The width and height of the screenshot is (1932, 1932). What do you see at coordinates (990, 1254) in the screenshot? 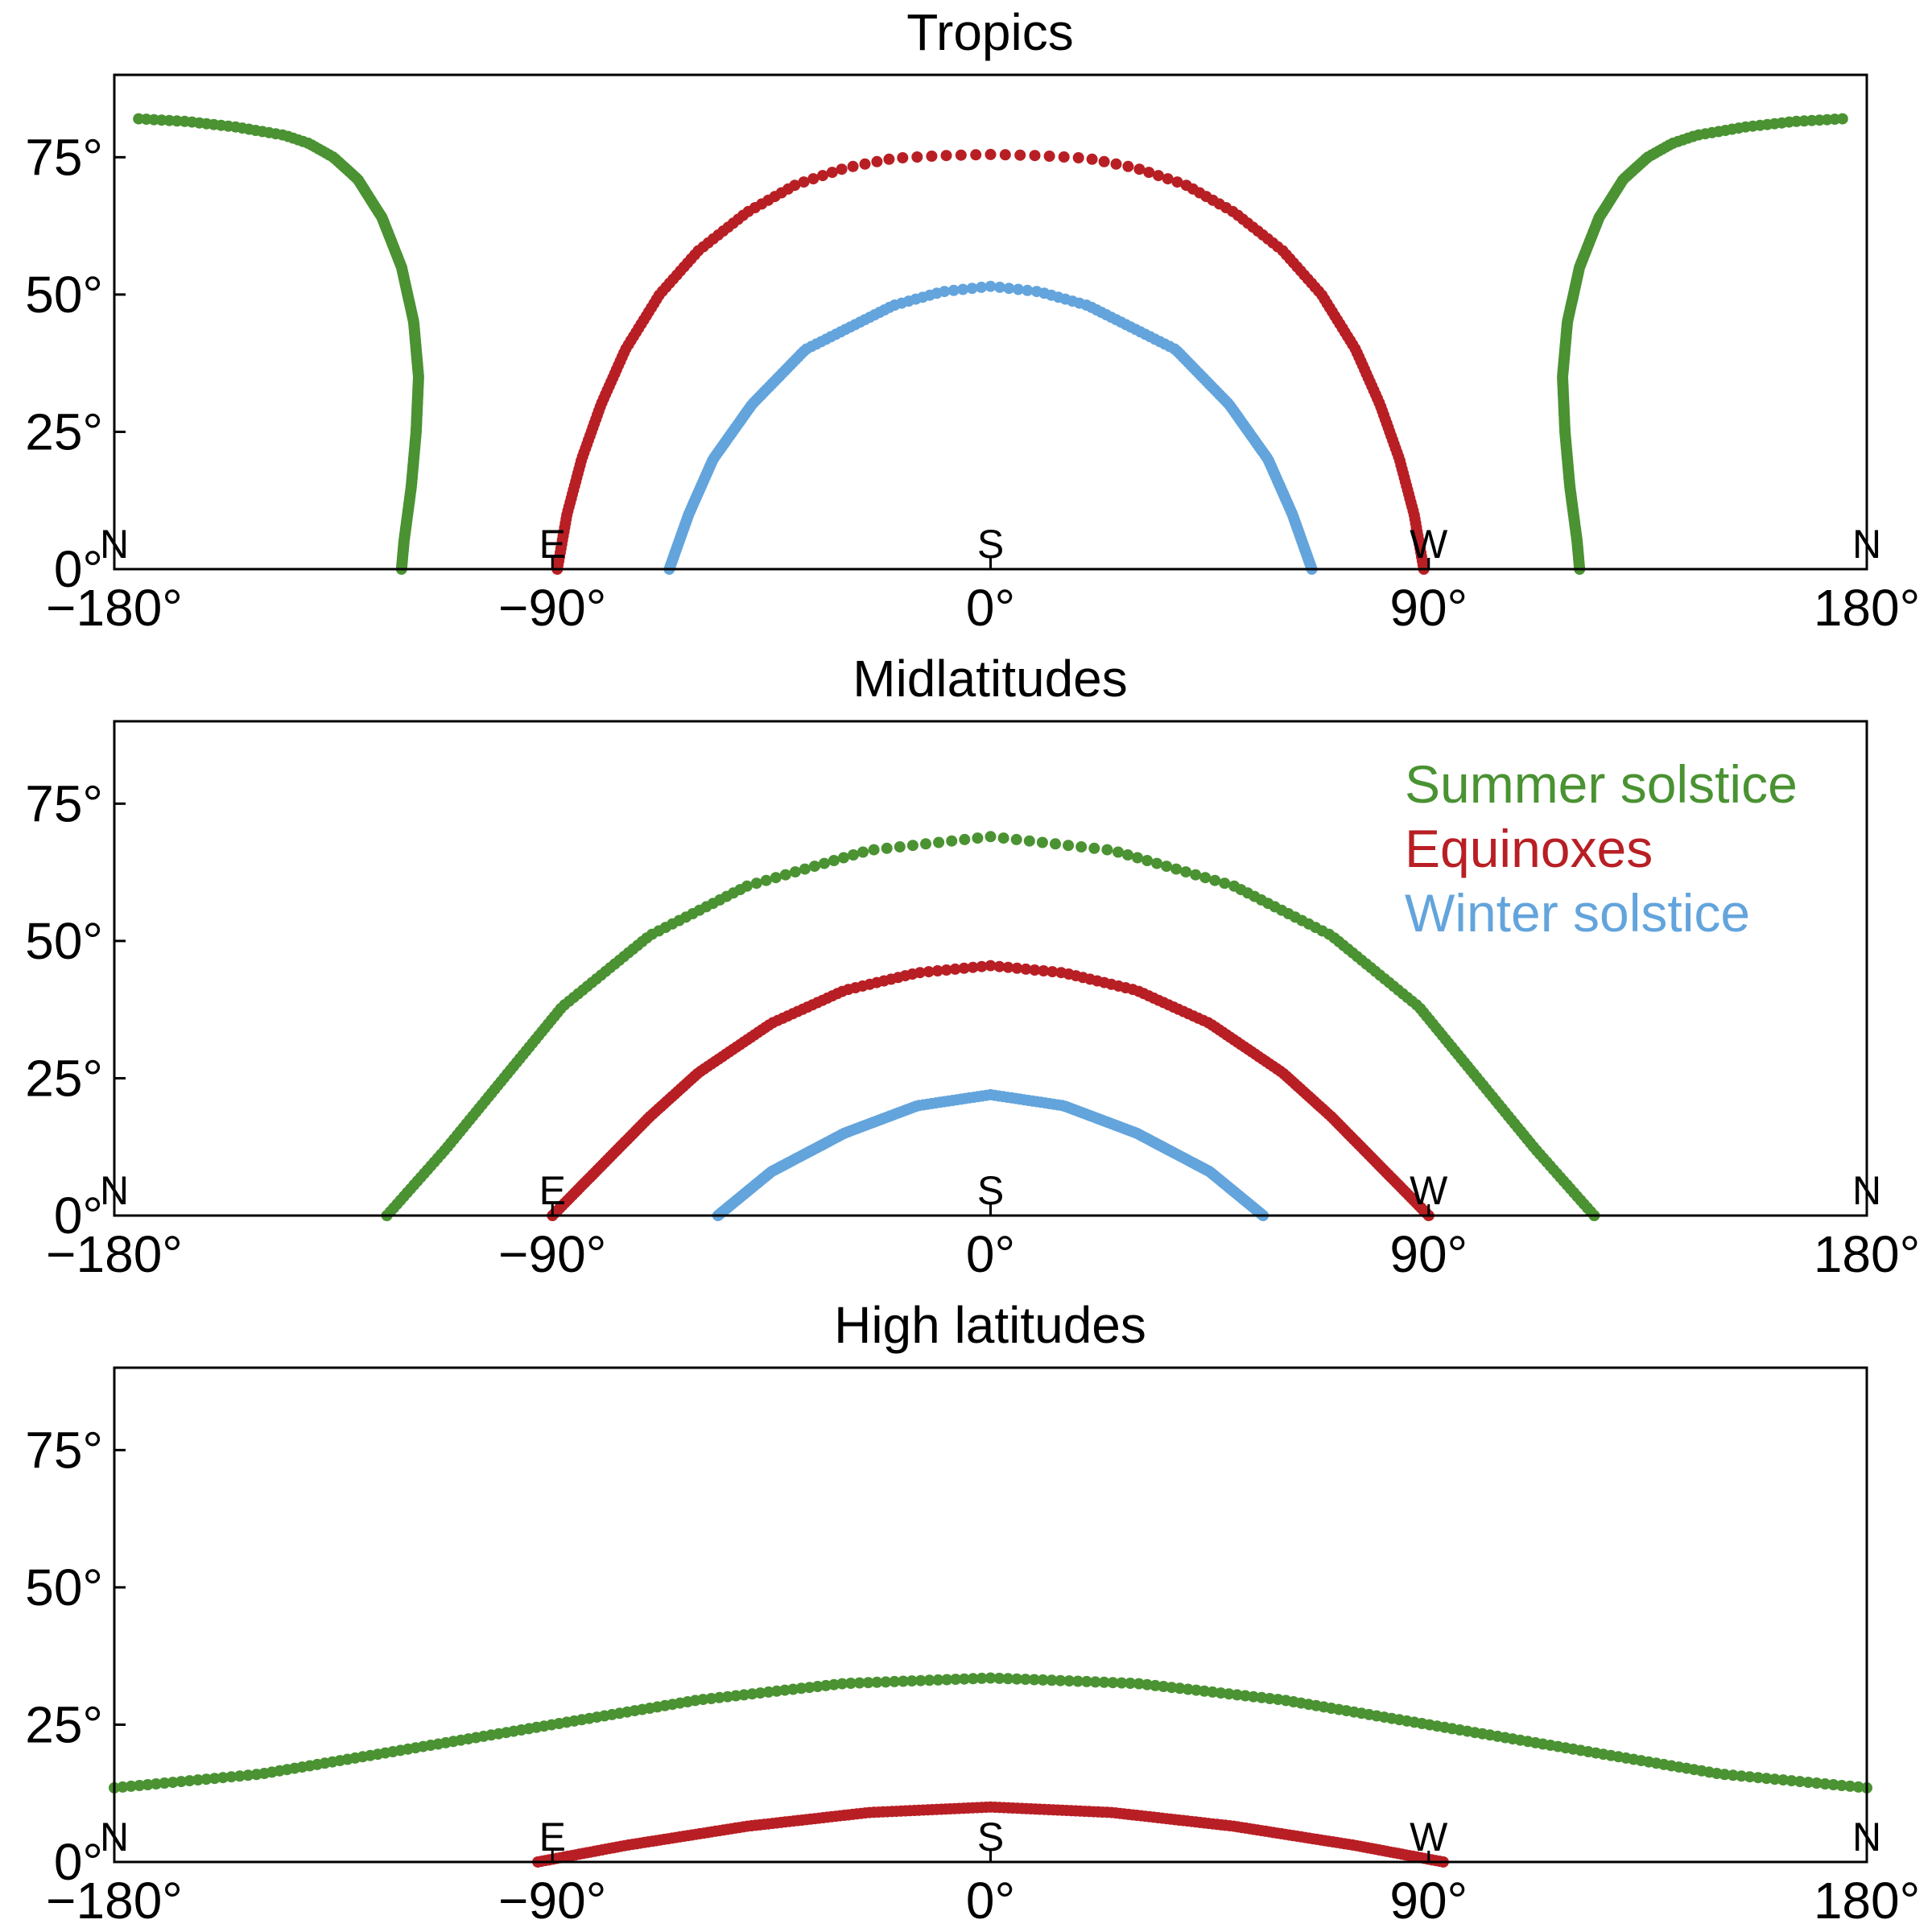
I see `x-tick-label: 0°` at bounding box center [990, 1254].